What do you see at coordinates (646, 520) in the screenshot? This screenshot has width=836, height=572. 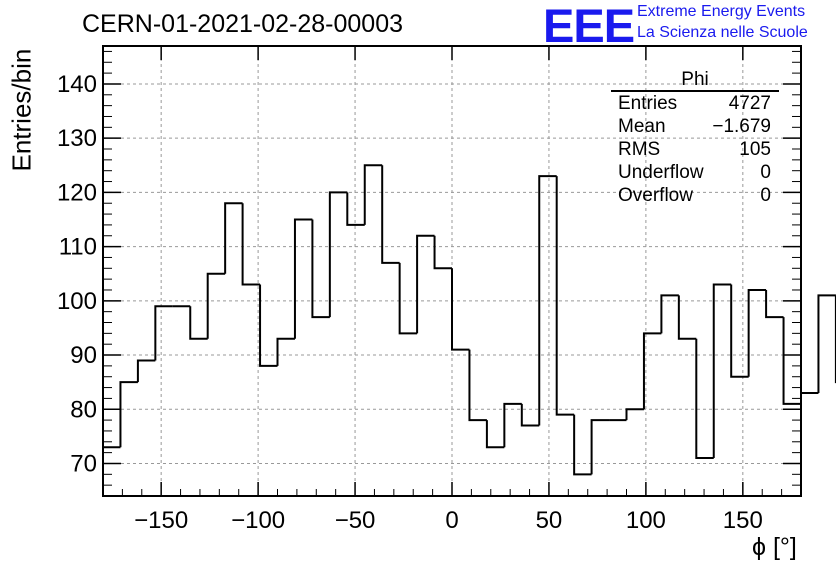 I see `x-tick-label: 100` at bounding box center [646, 520].